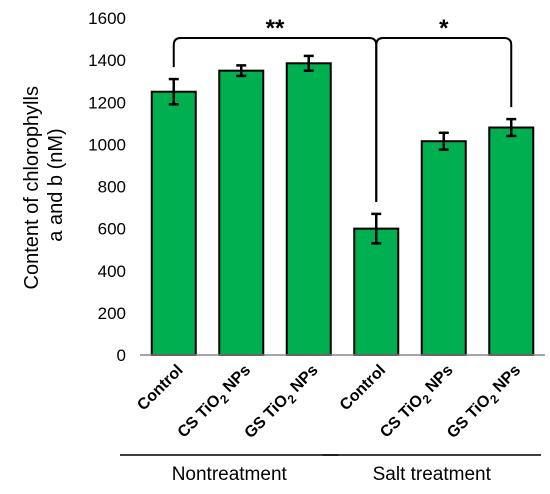 The height and width of the screenshot is (494, 550). Describe the element at coordinates (56, 184) in the screenshot. I see `y-axis-label-line2: a and b (nM)` at that location.